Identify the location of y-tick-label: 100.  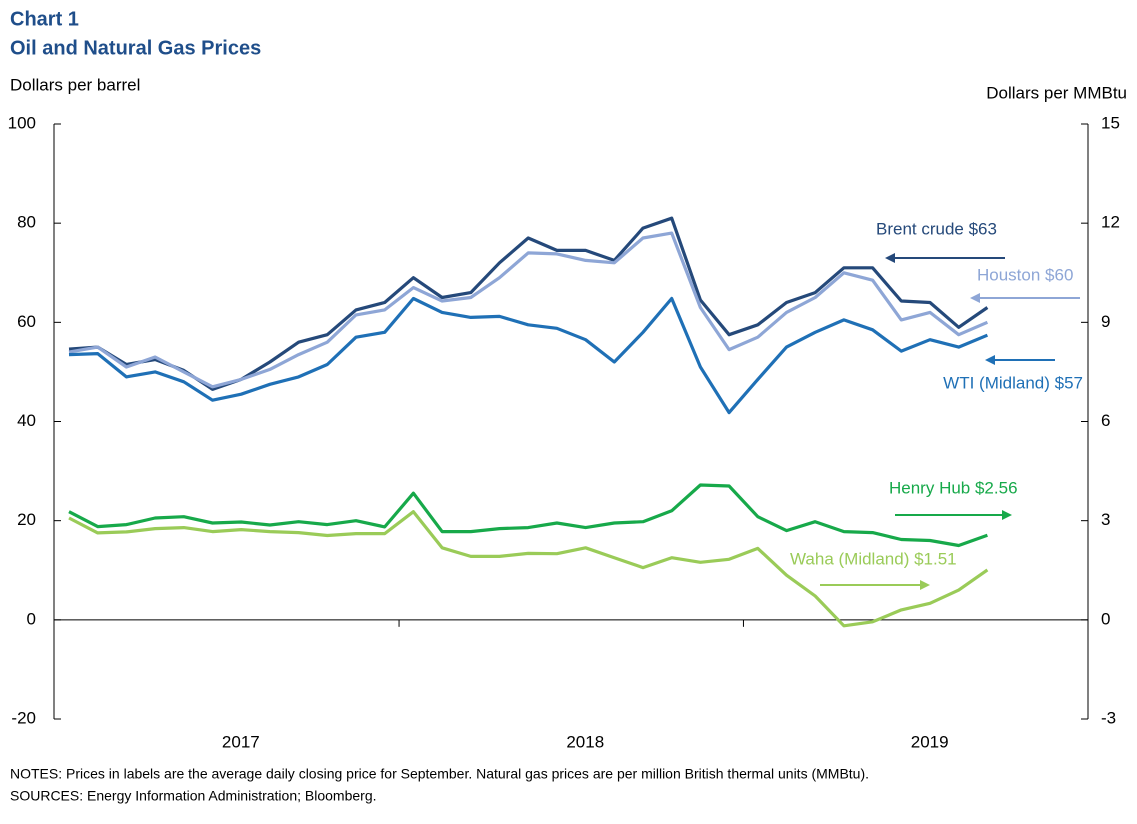
(22, 122).